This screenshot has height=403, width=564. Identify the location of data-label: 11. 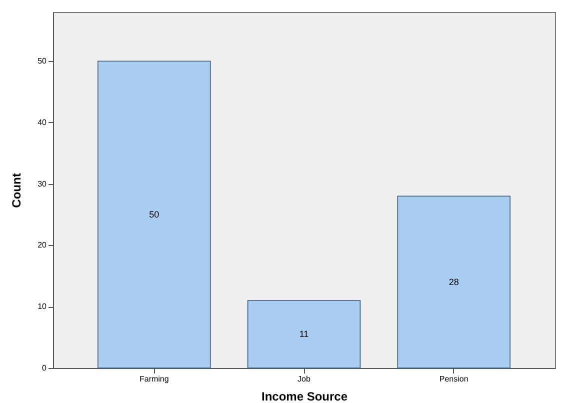
(304, 334).